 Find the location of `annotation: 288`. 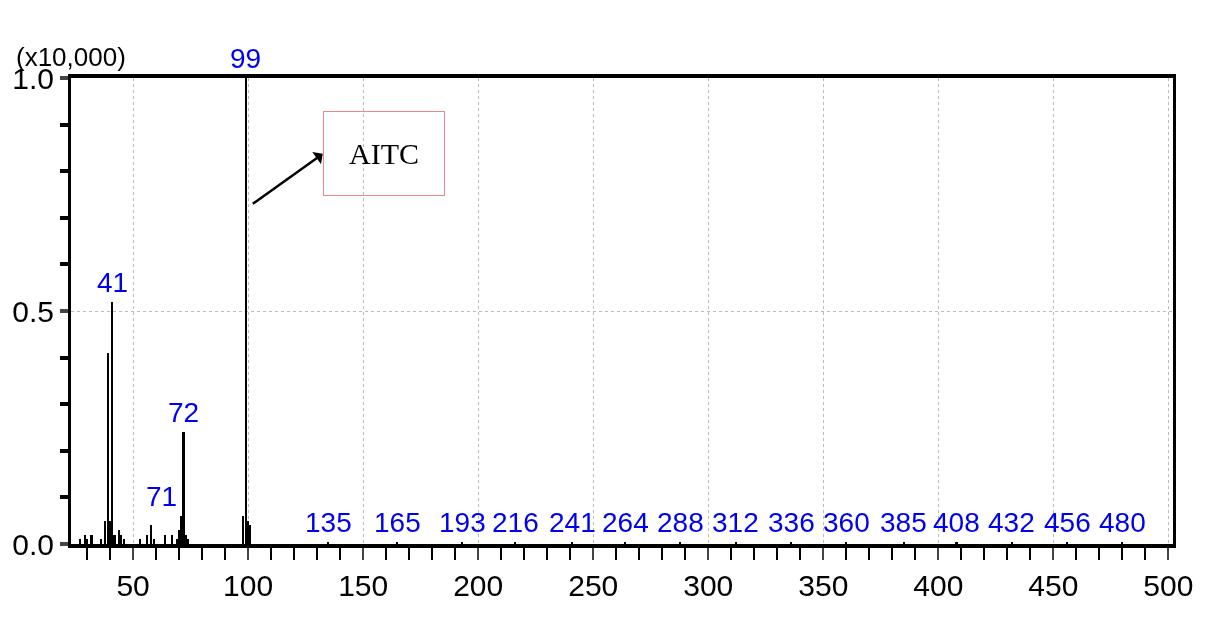

annotation: 288 is located at coordinates (680, 522).